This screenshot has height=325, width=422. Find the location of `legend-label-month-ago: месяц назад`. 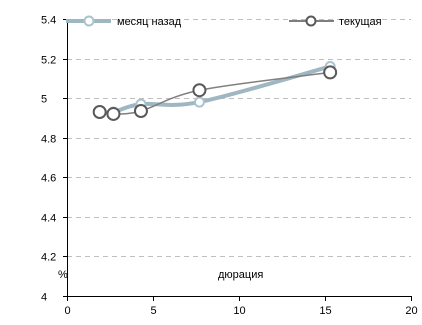

legend-label-month-ago: месяц назад is located at coordinates (149, 22).